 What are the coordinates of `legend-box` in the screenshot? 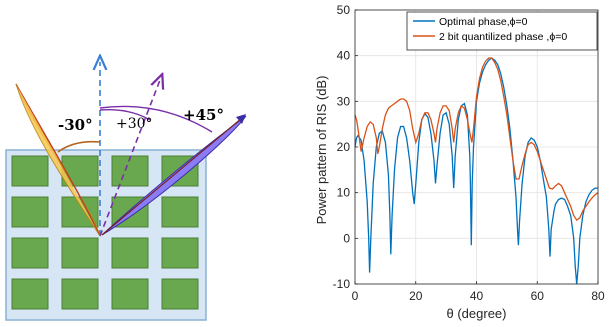 It's located at (502, 31).